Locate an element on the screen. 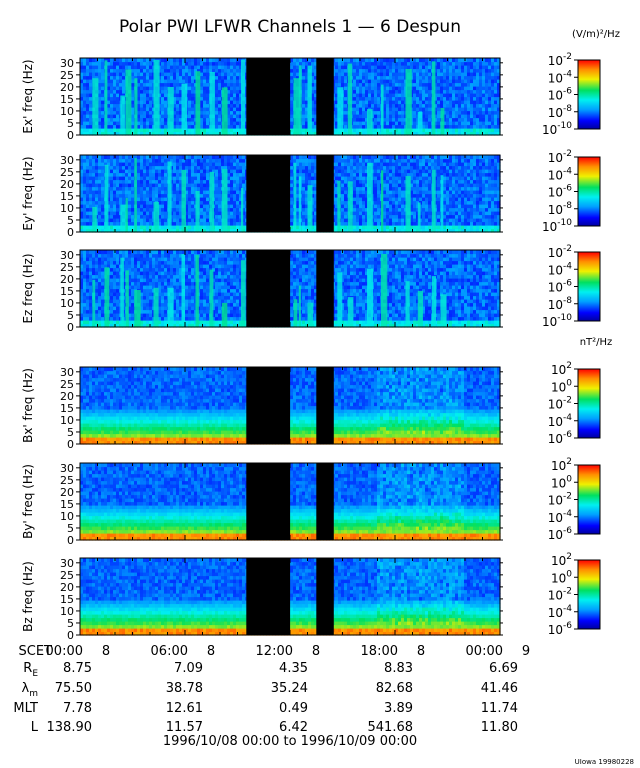 This screenshot has height=768, width=640. credit: UIowa 19980228 is located at coordinates (604, 762).